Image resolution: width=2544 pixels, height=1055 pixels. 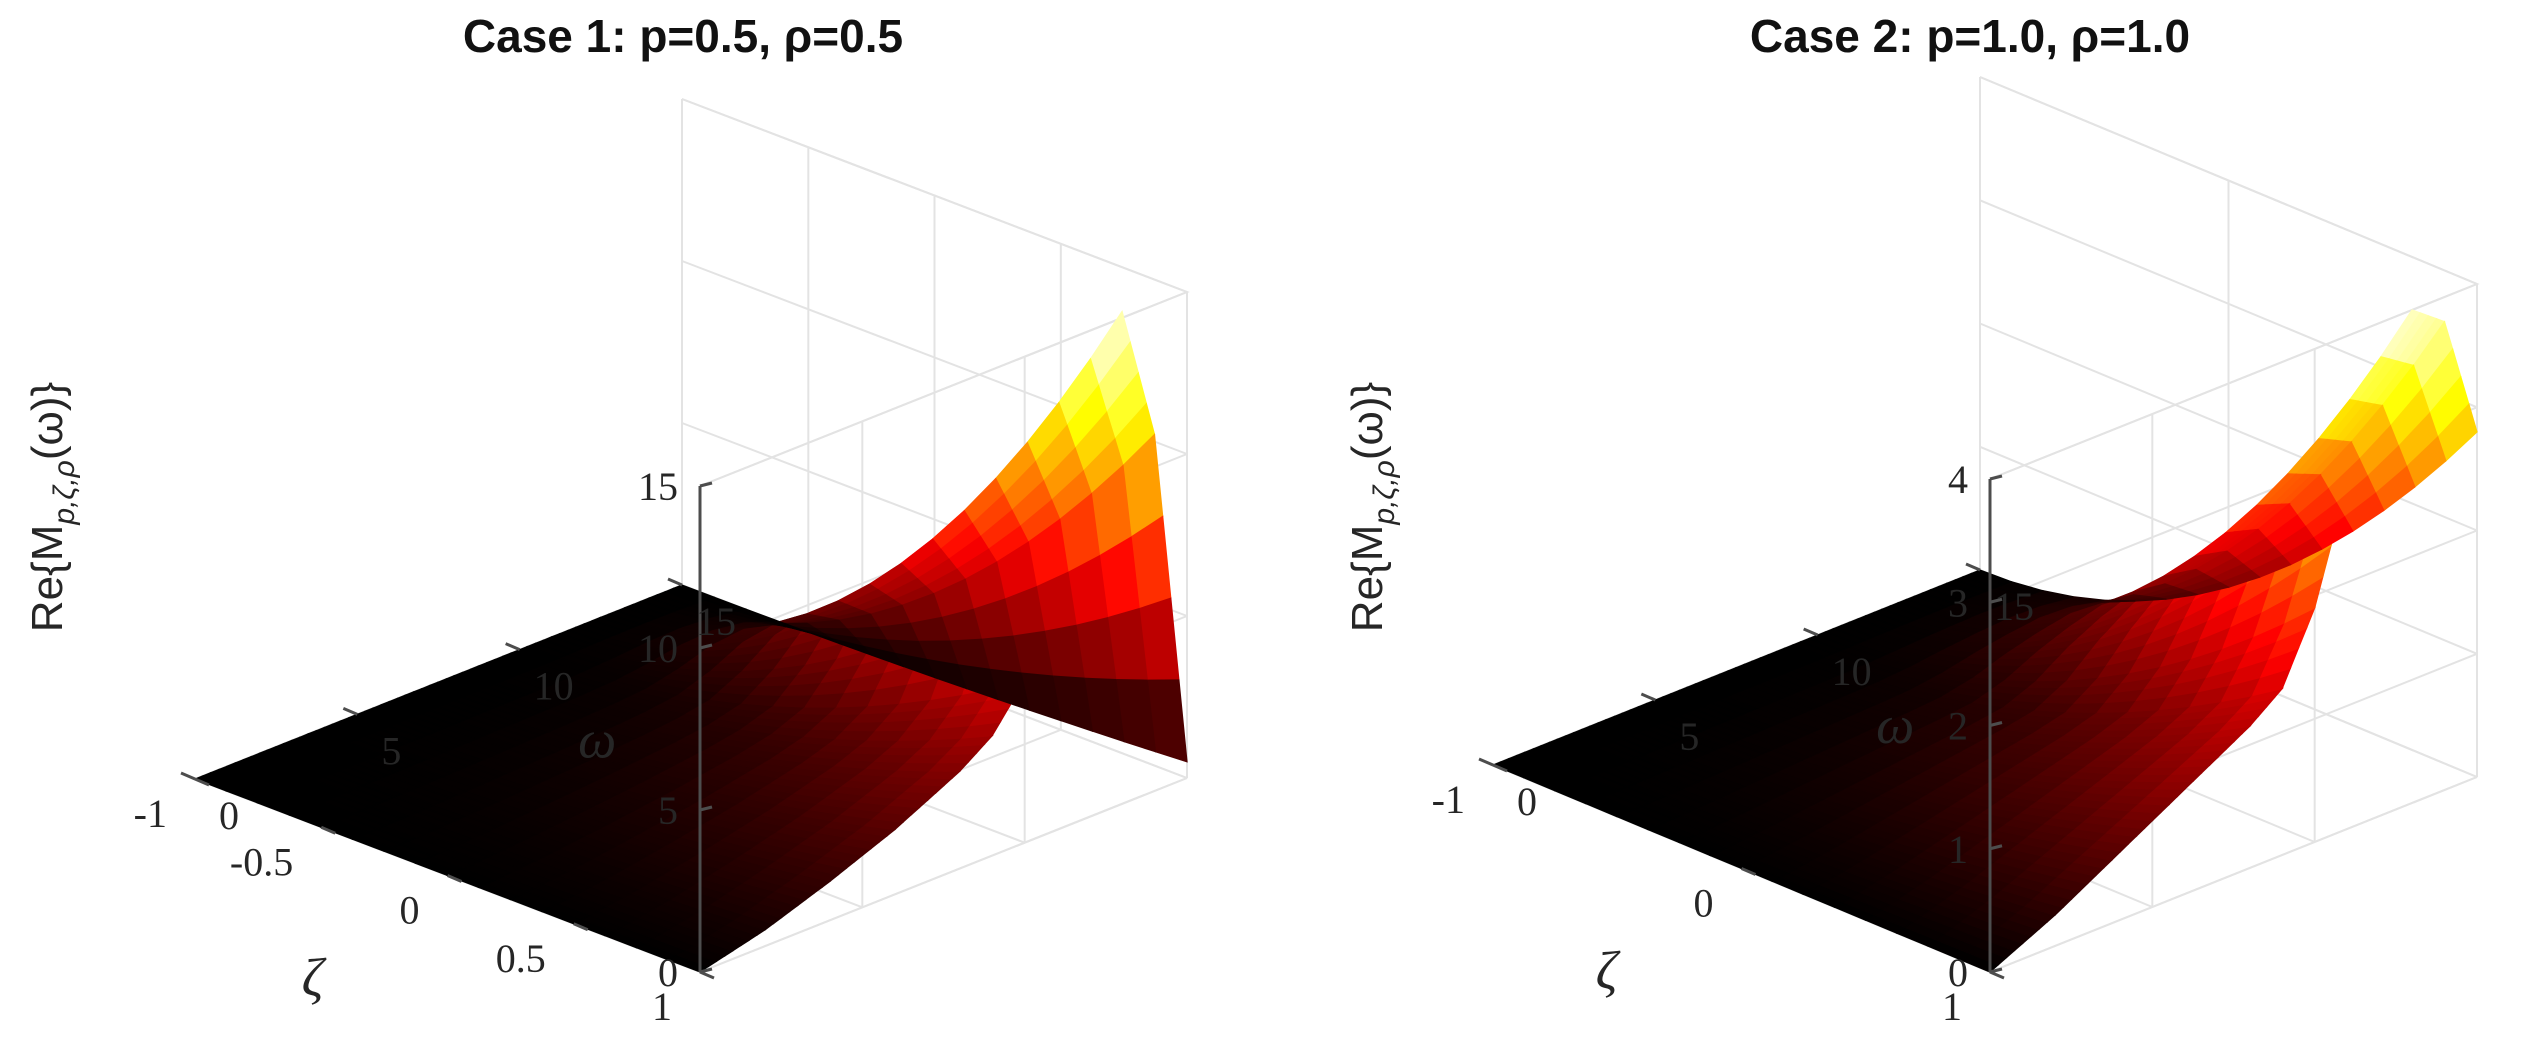 I want to click on z-tick-label: 5, so click(x=668, y=810).